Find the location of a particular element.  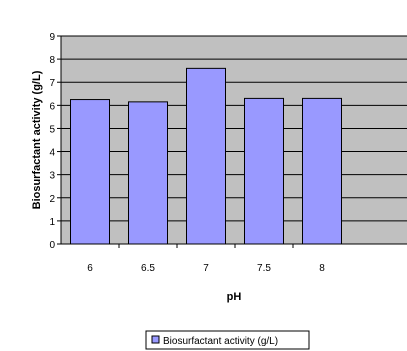

y-tick-label: 8 is located at coordinates (52, 60).